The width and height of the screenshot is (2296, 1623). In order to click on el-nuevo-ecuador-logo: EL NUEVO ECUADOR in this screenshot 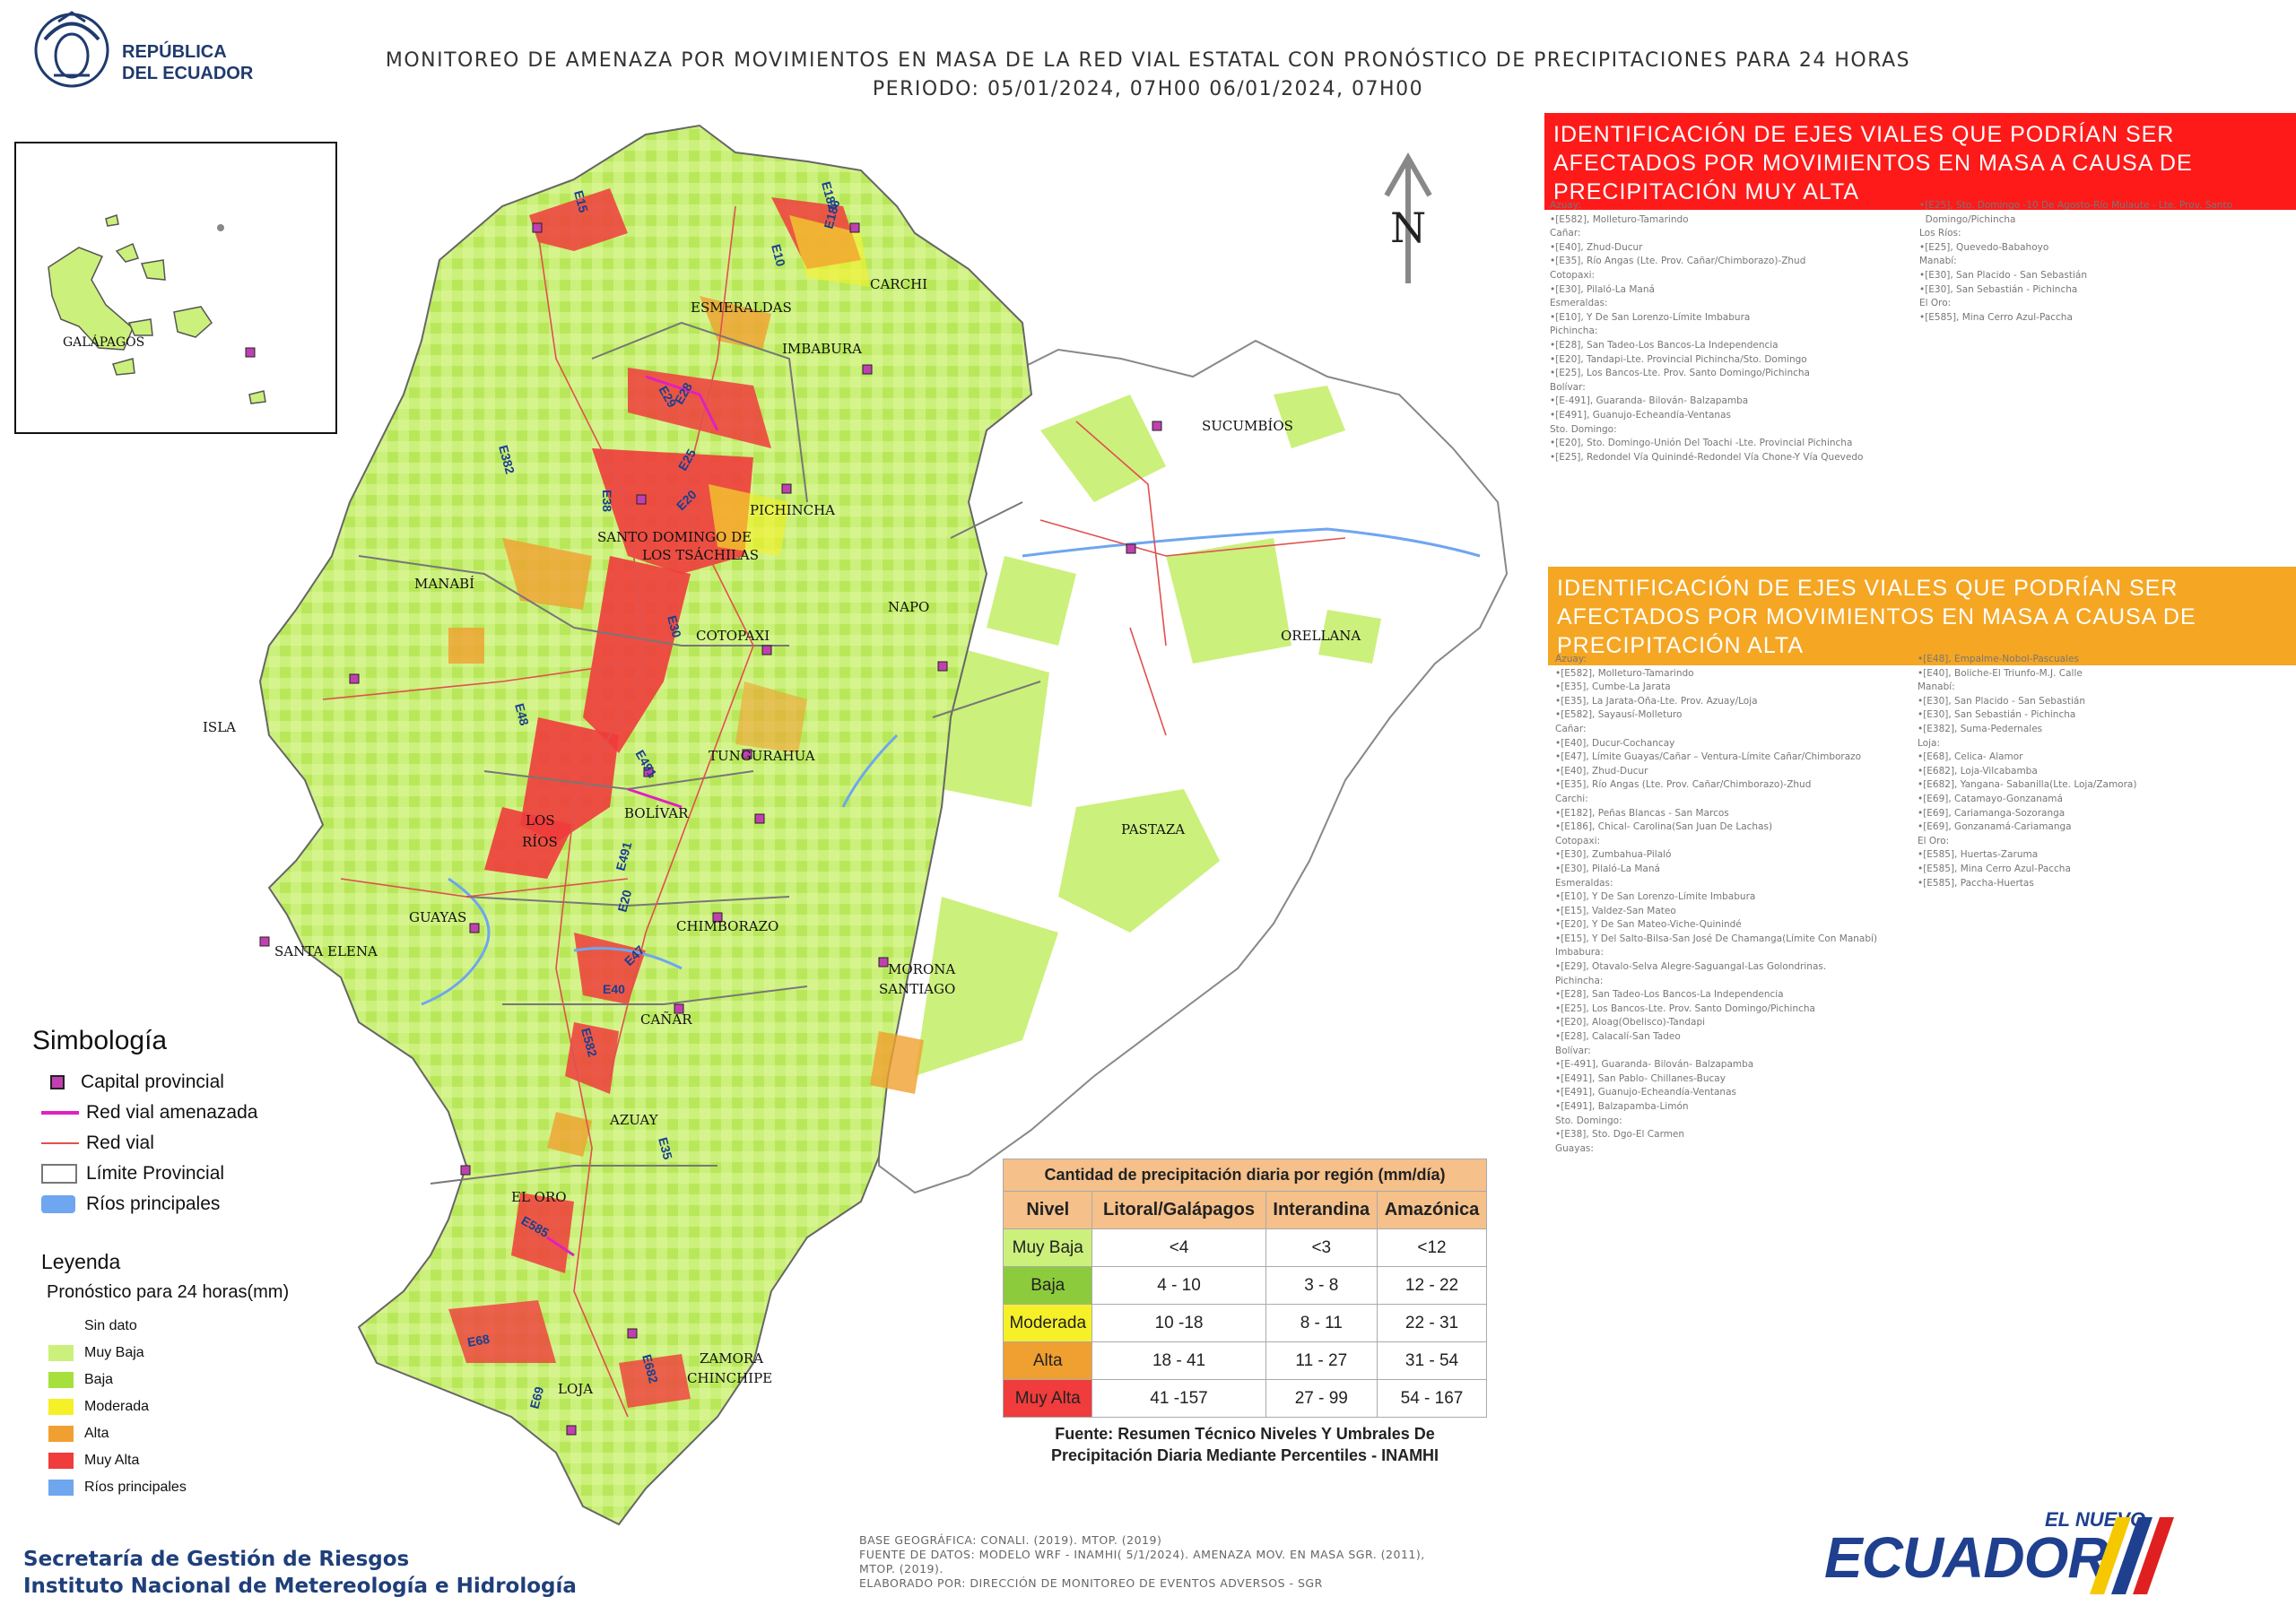, I will do `click(2000, 1553)`.